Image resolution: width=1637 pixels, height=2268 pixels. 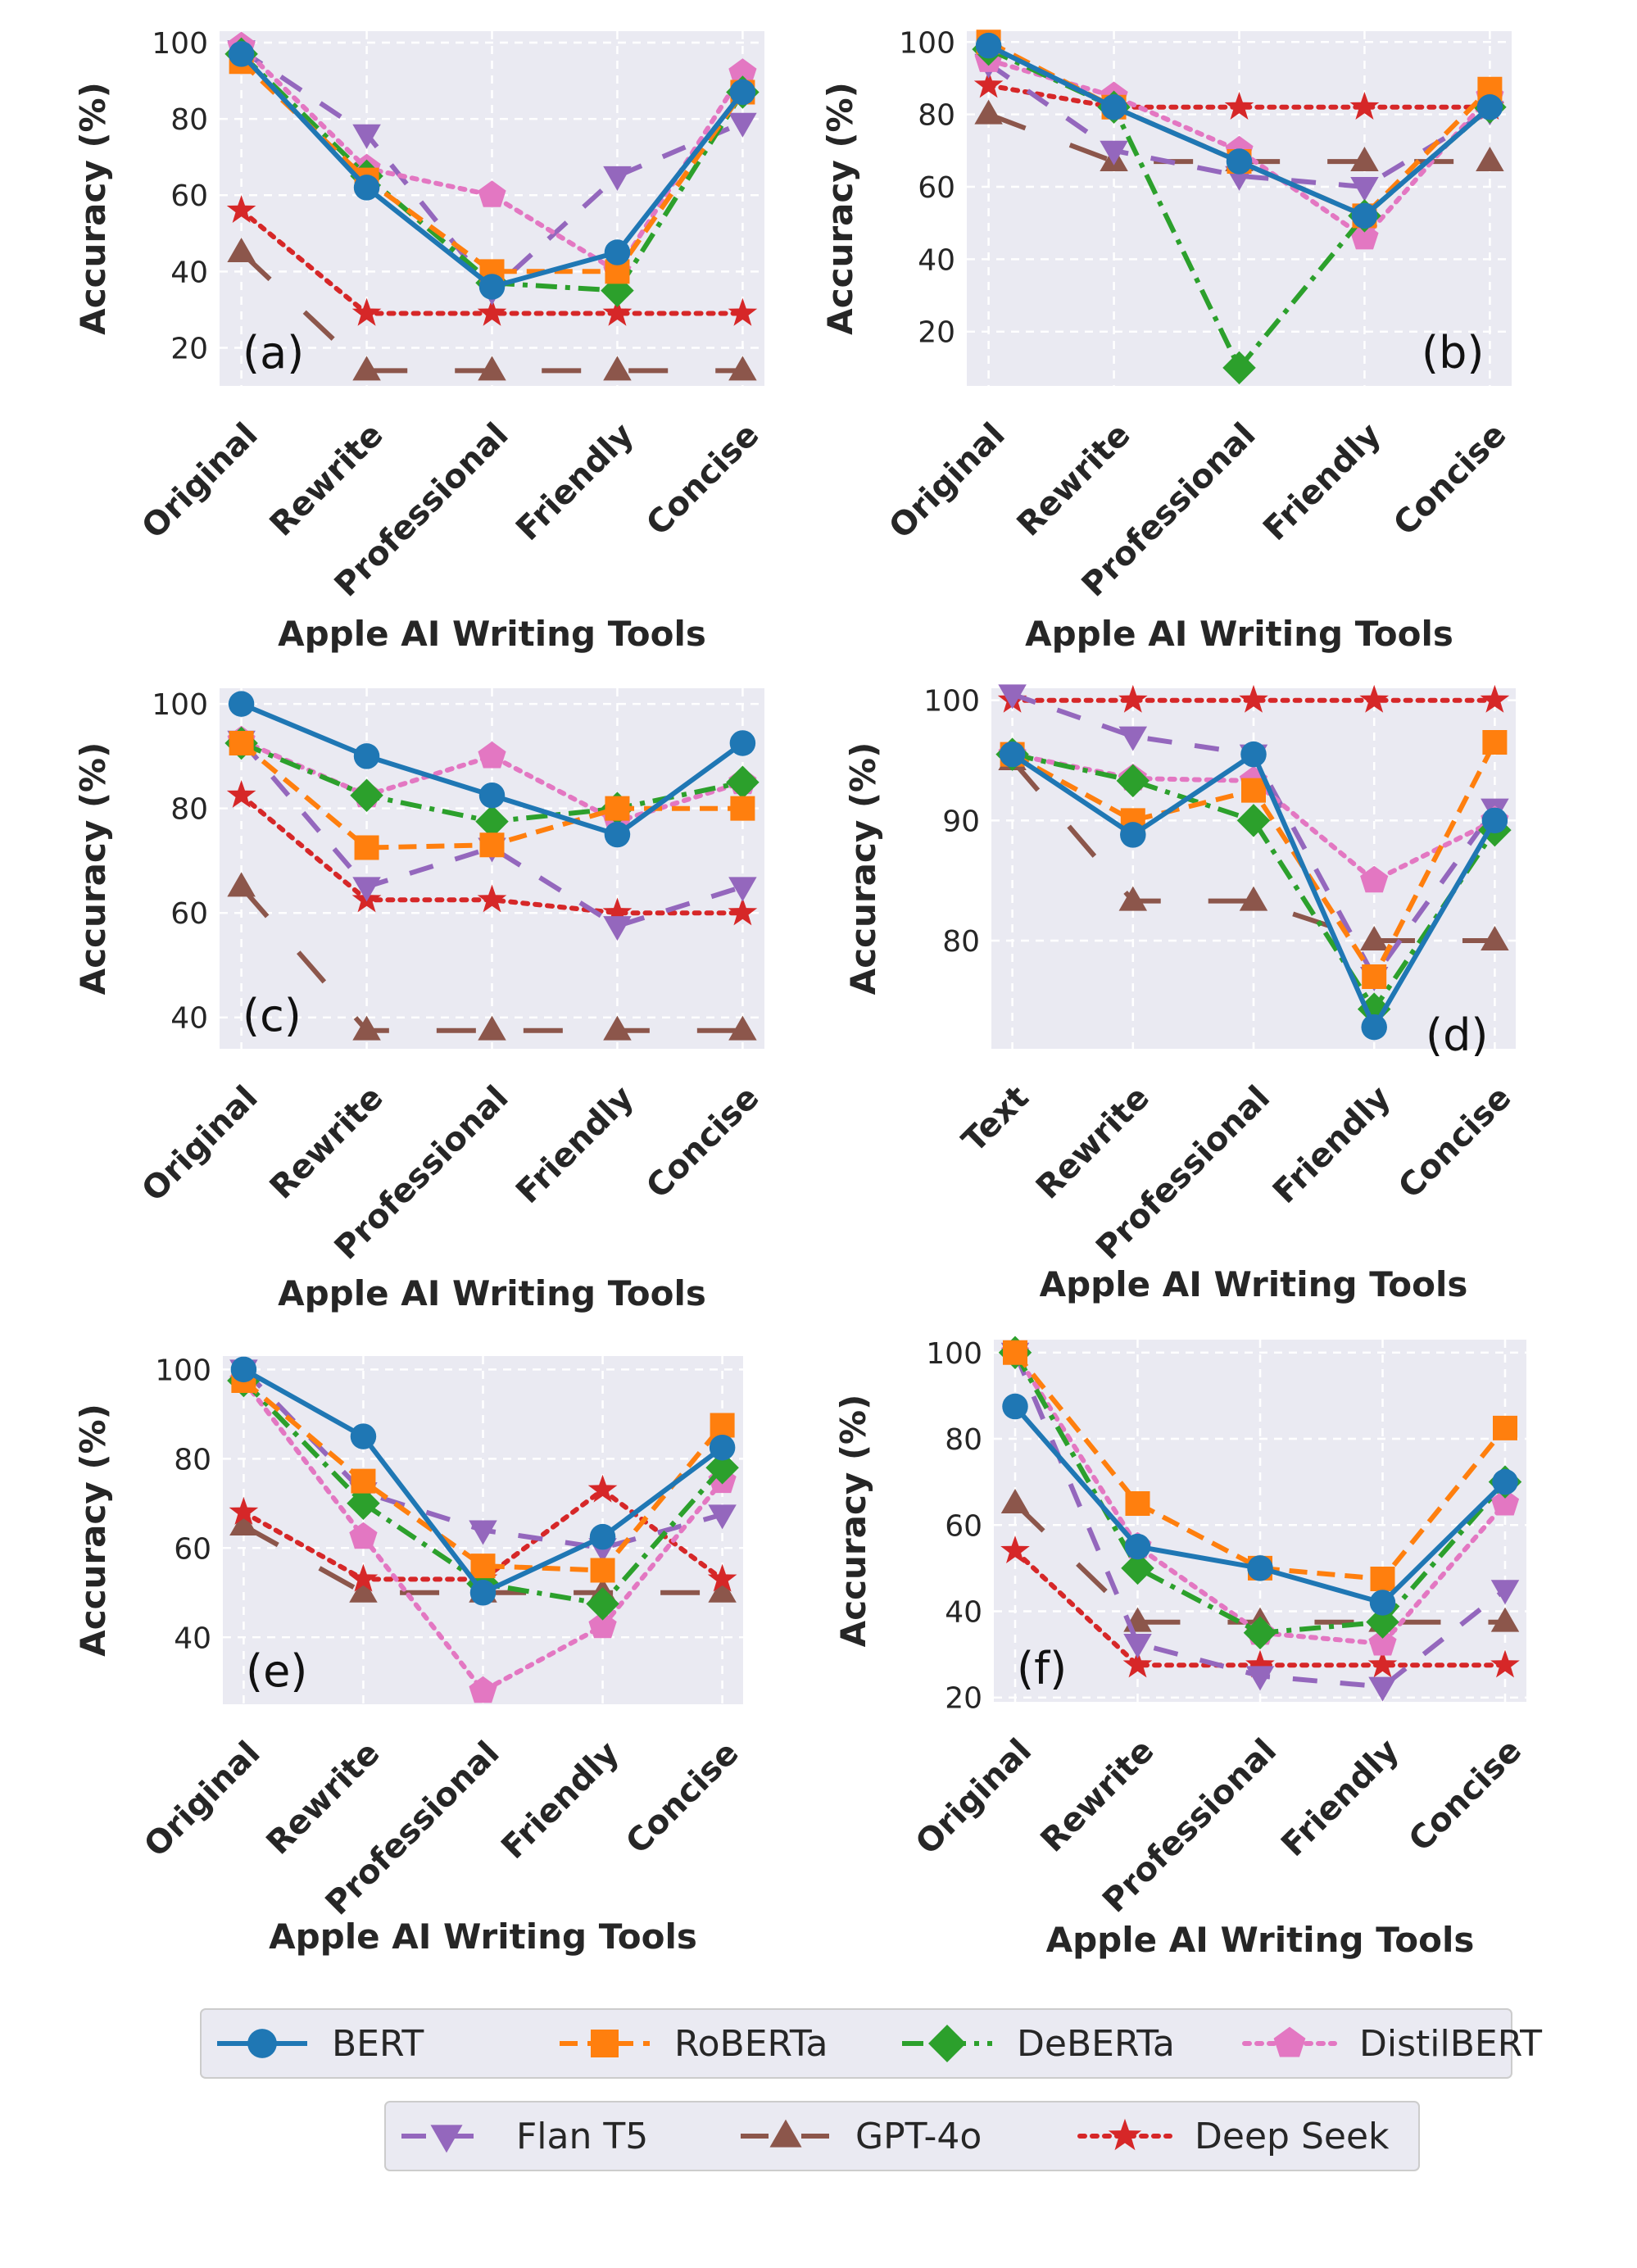 What do you see at coordinates (1233, 2136) in the screenshot?
I see `legend-entry-deep-seek: Deep Seek` at bounding box center [1233, 2136].